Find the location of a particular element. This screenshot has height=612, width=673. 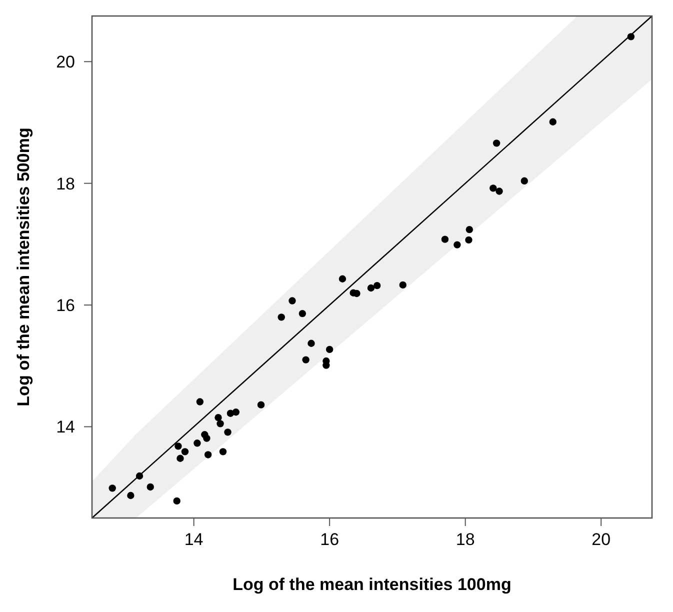

y-tick-label: 18 is located at coordinates (65, 184).